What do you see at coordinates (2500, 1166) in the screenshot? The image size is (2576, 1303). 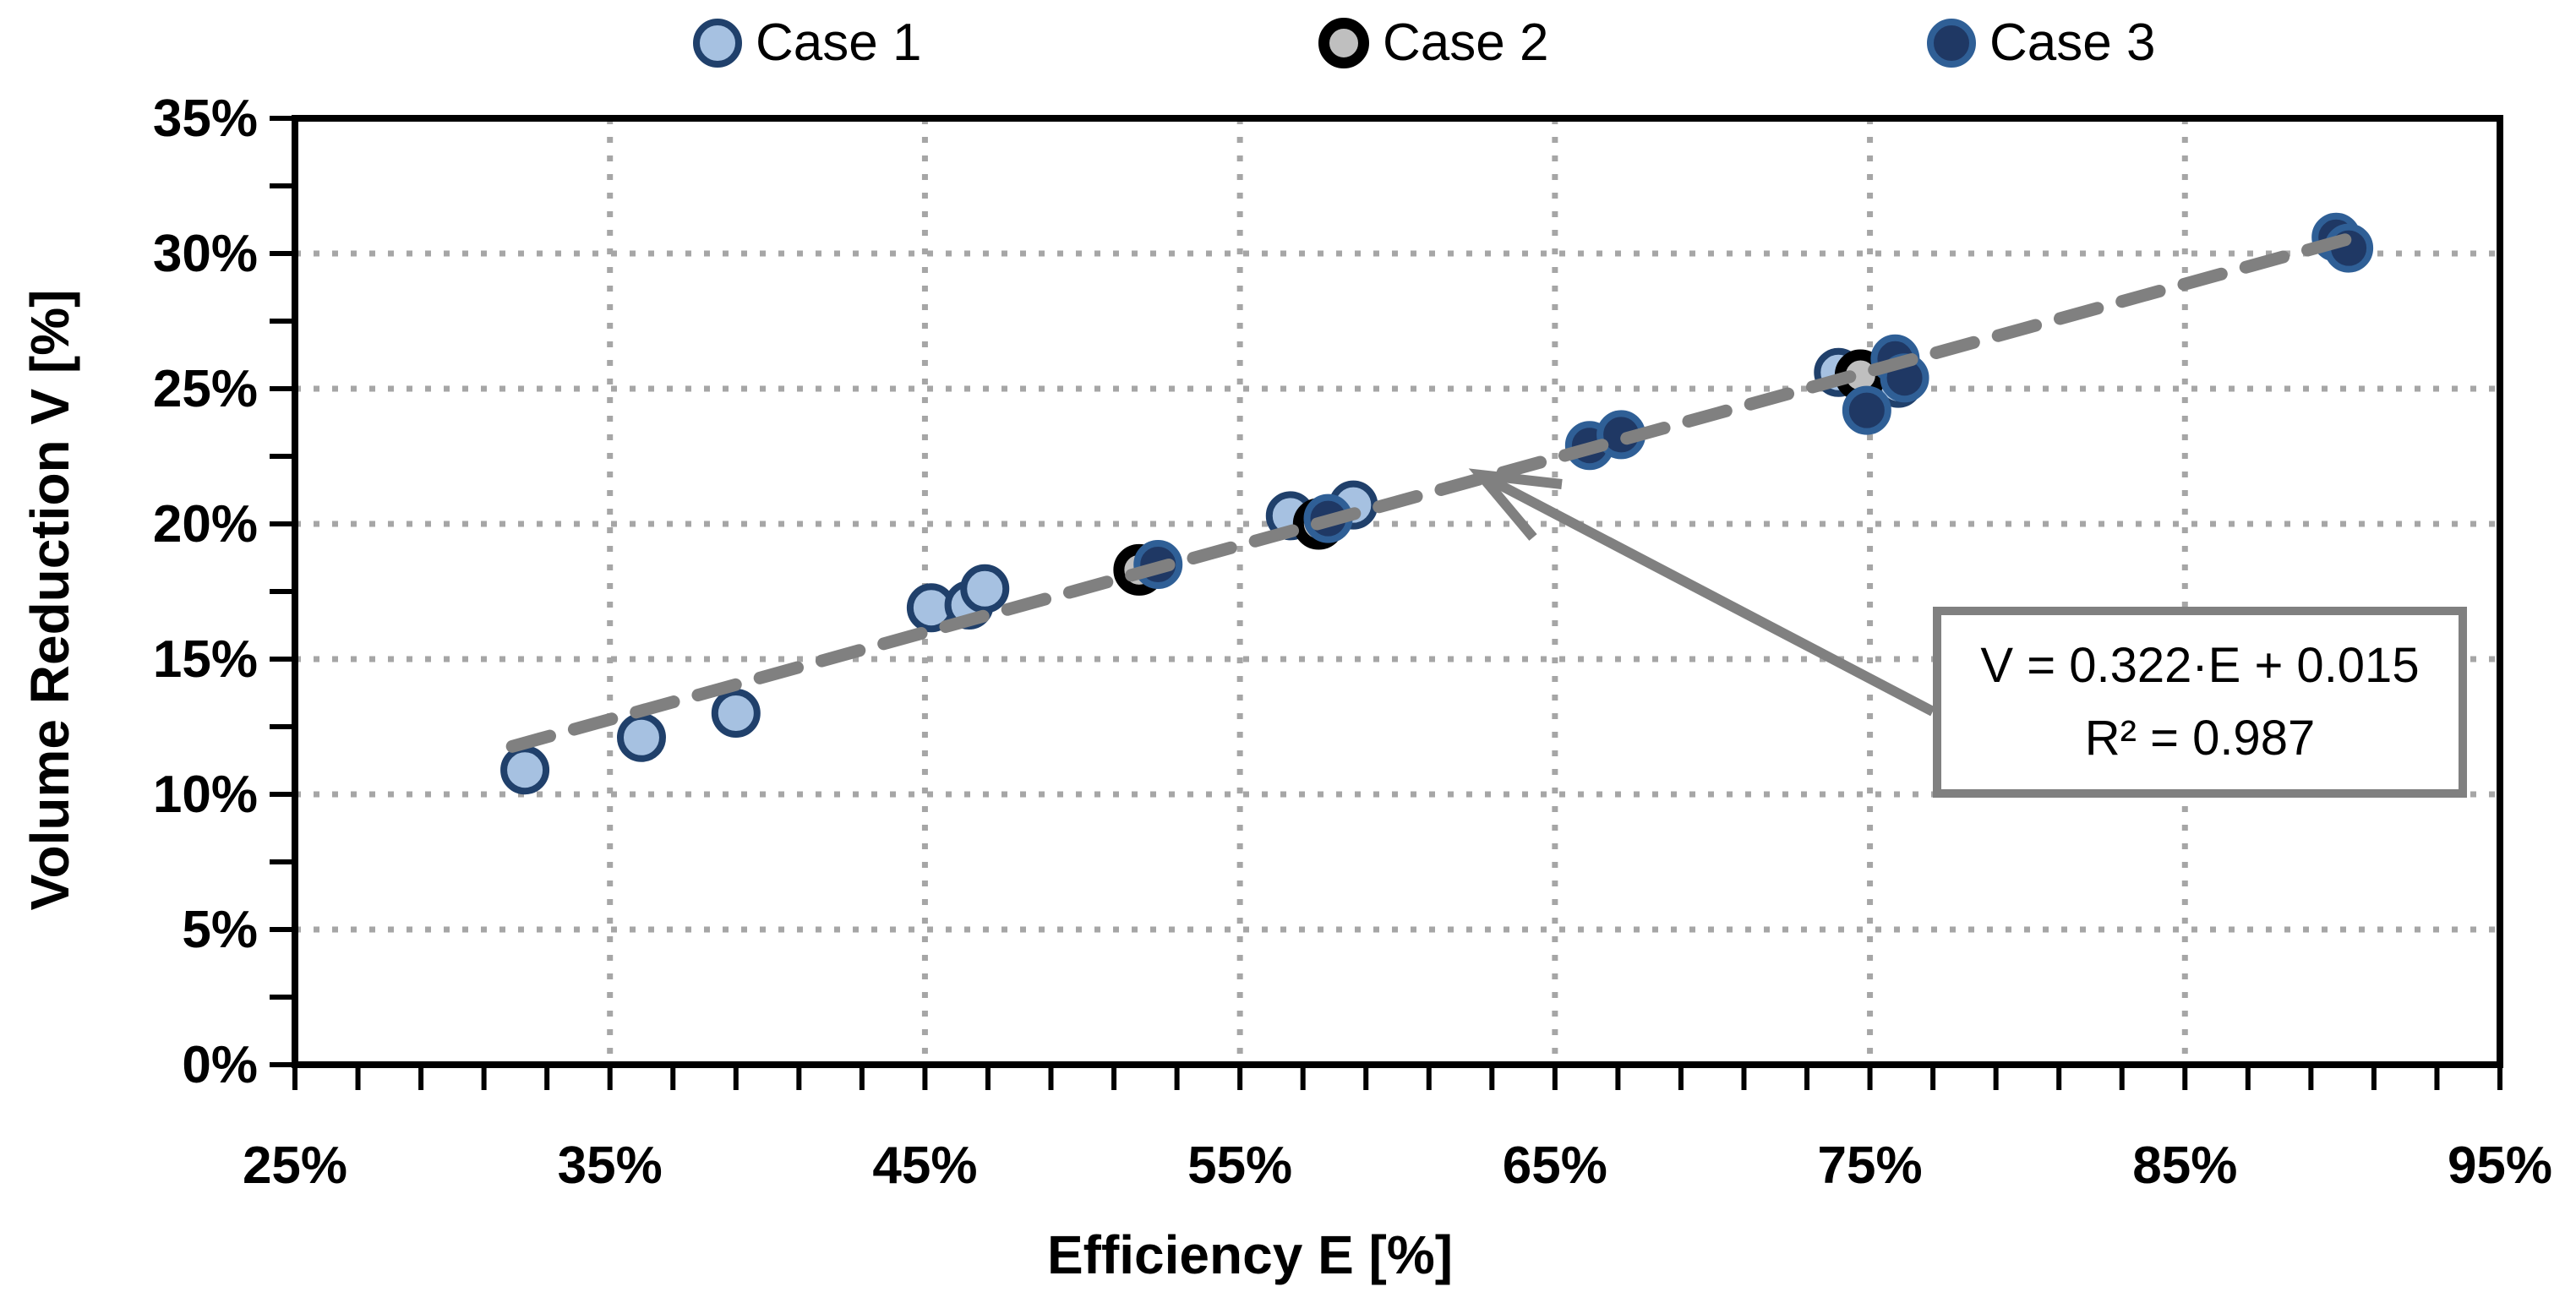 I see `x-tick-label: 95%` at bounding box center [2500, 1166].